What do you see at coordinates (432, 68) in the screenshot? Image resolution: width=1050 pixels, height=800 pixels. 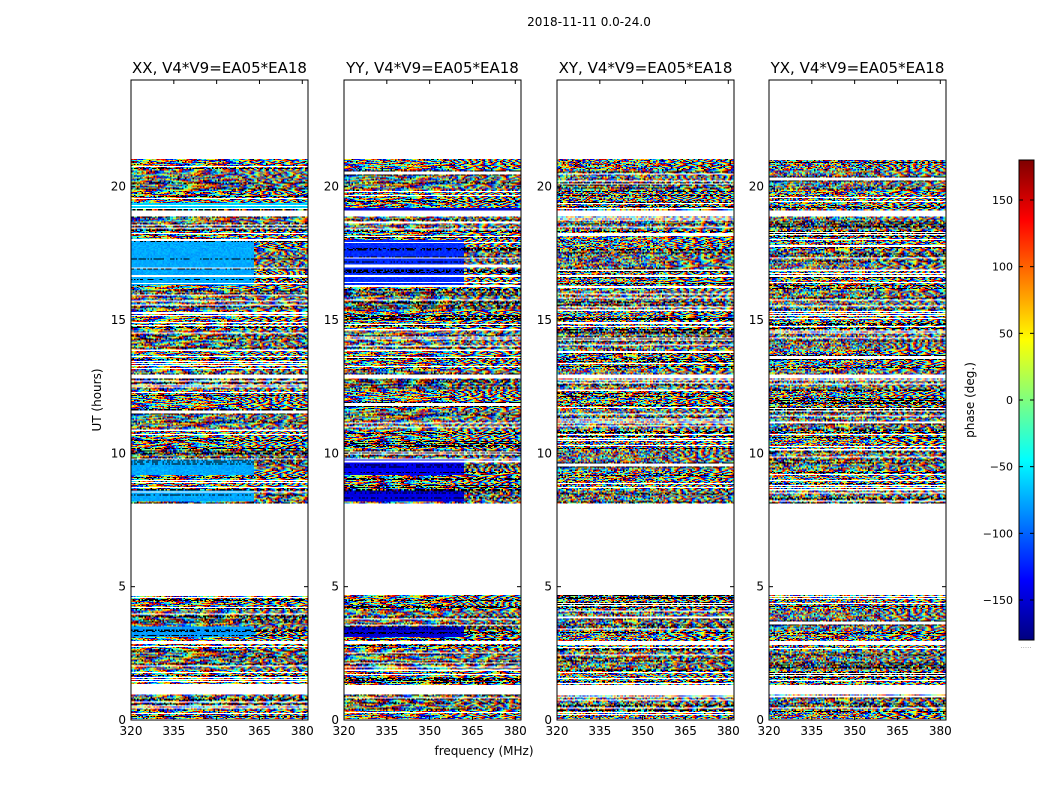 I see `panel-title: YY, V4*V9=EA05*EA18` at bounding box center [432, 68].